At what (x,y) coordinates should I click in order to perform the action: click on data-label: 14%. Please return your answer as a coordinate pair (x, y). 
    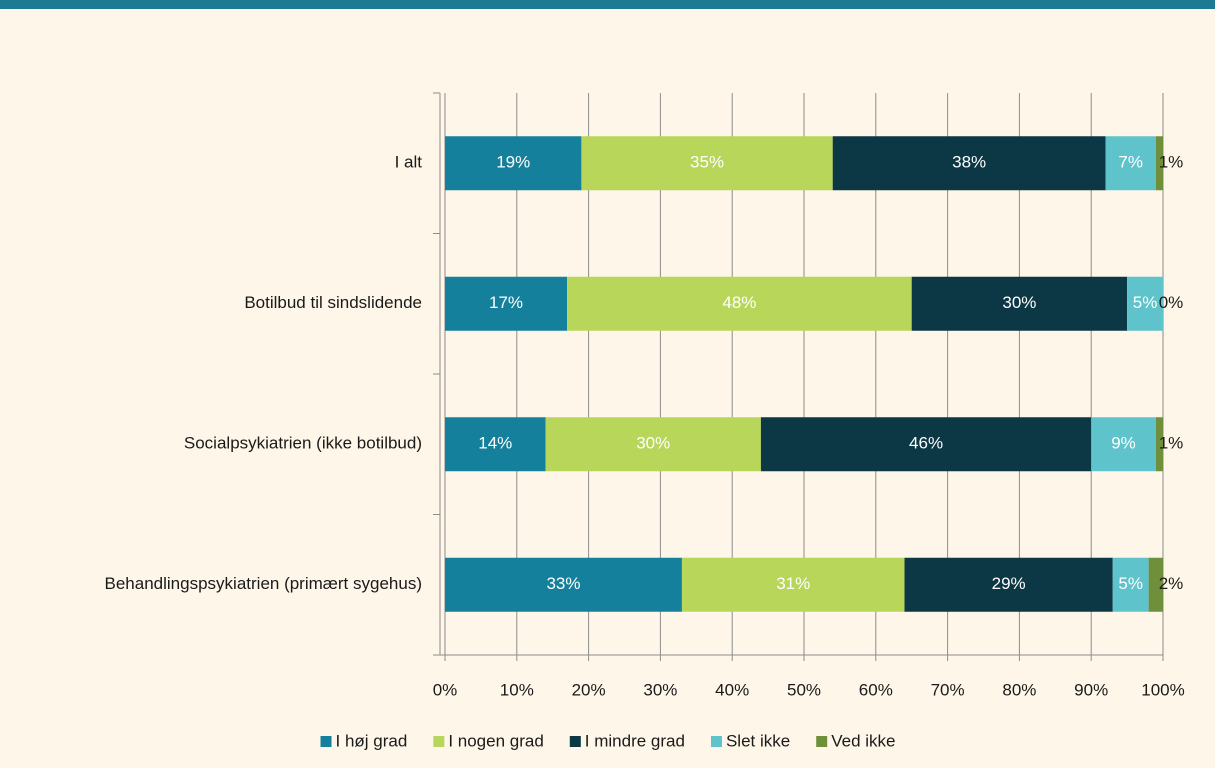
    Looking at the image, I should click on (495, 443).